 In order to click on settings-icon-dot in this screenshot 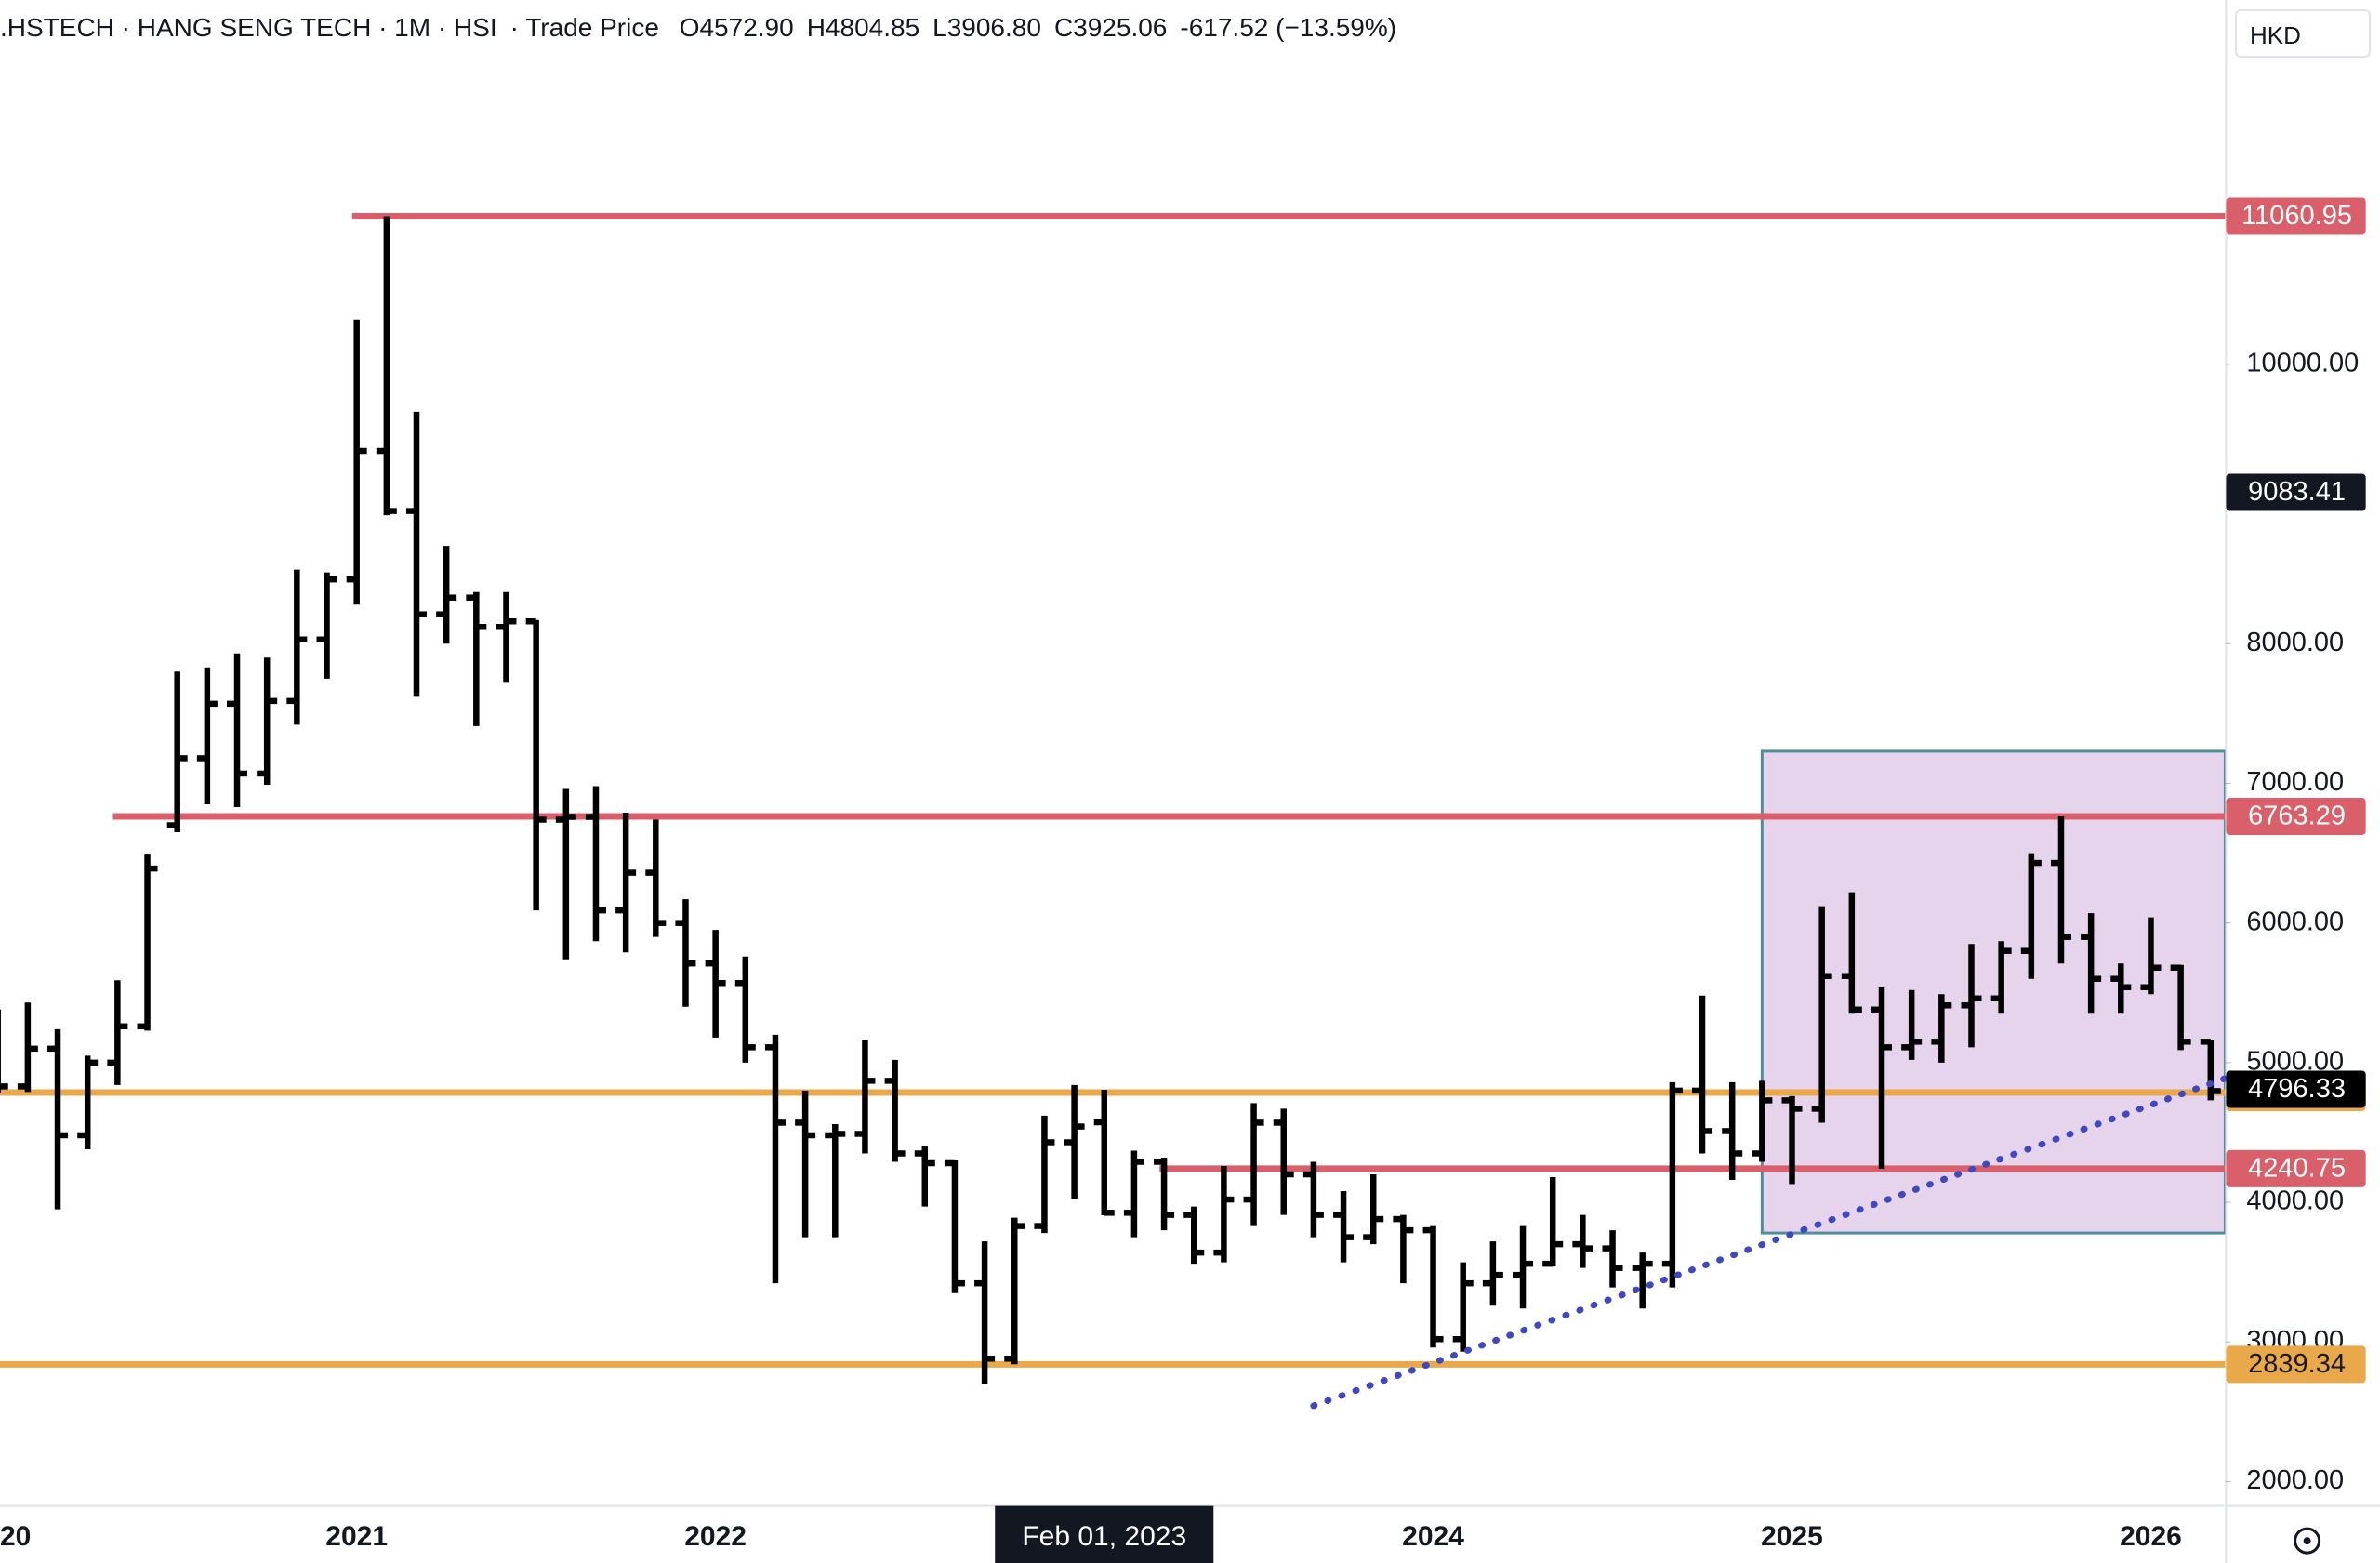, I will do `click(2307, 1541)`.